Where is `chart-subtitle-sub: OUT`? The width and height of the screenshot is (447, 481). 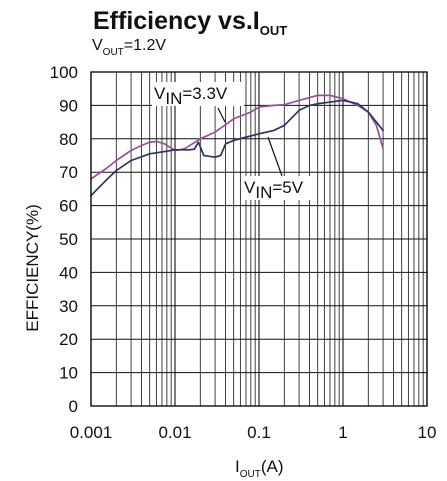
chart-subtitle-sub: OUT is located at coordinates (113, 52).